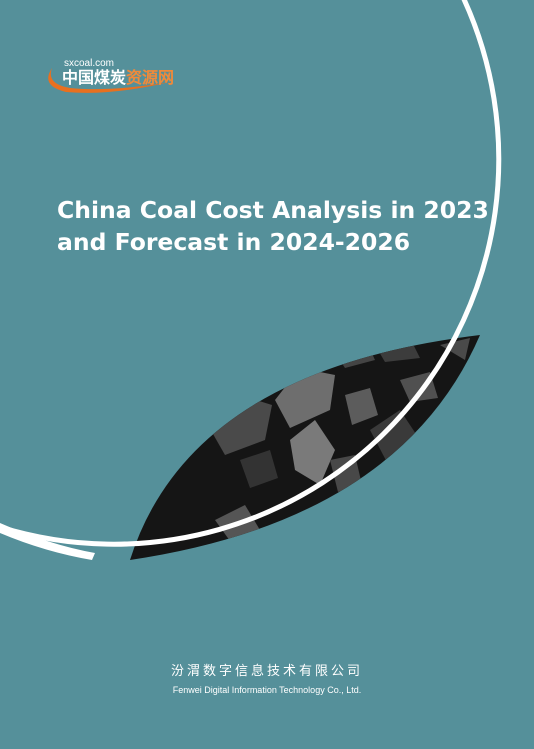 Image resolution: width=534 pixels, height=749 pixels. What do you see at coordinates (150, 77) in the screenshot?
I see `logo-name-part: 资源网` at bounding box center [150, 77].